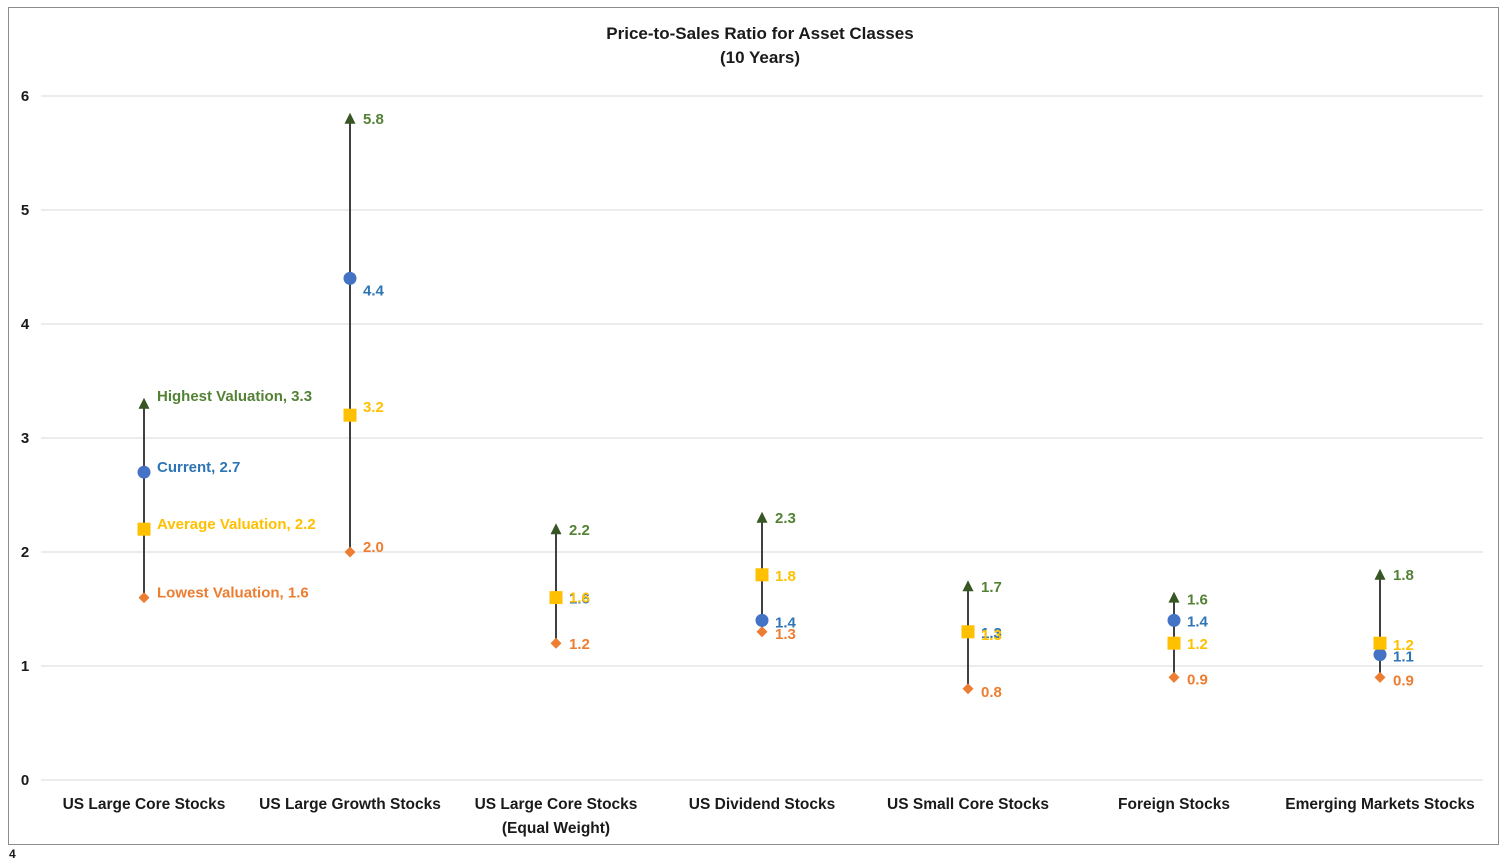  I want to click on x-category-label: (Equal Weight), so click(556, 828).